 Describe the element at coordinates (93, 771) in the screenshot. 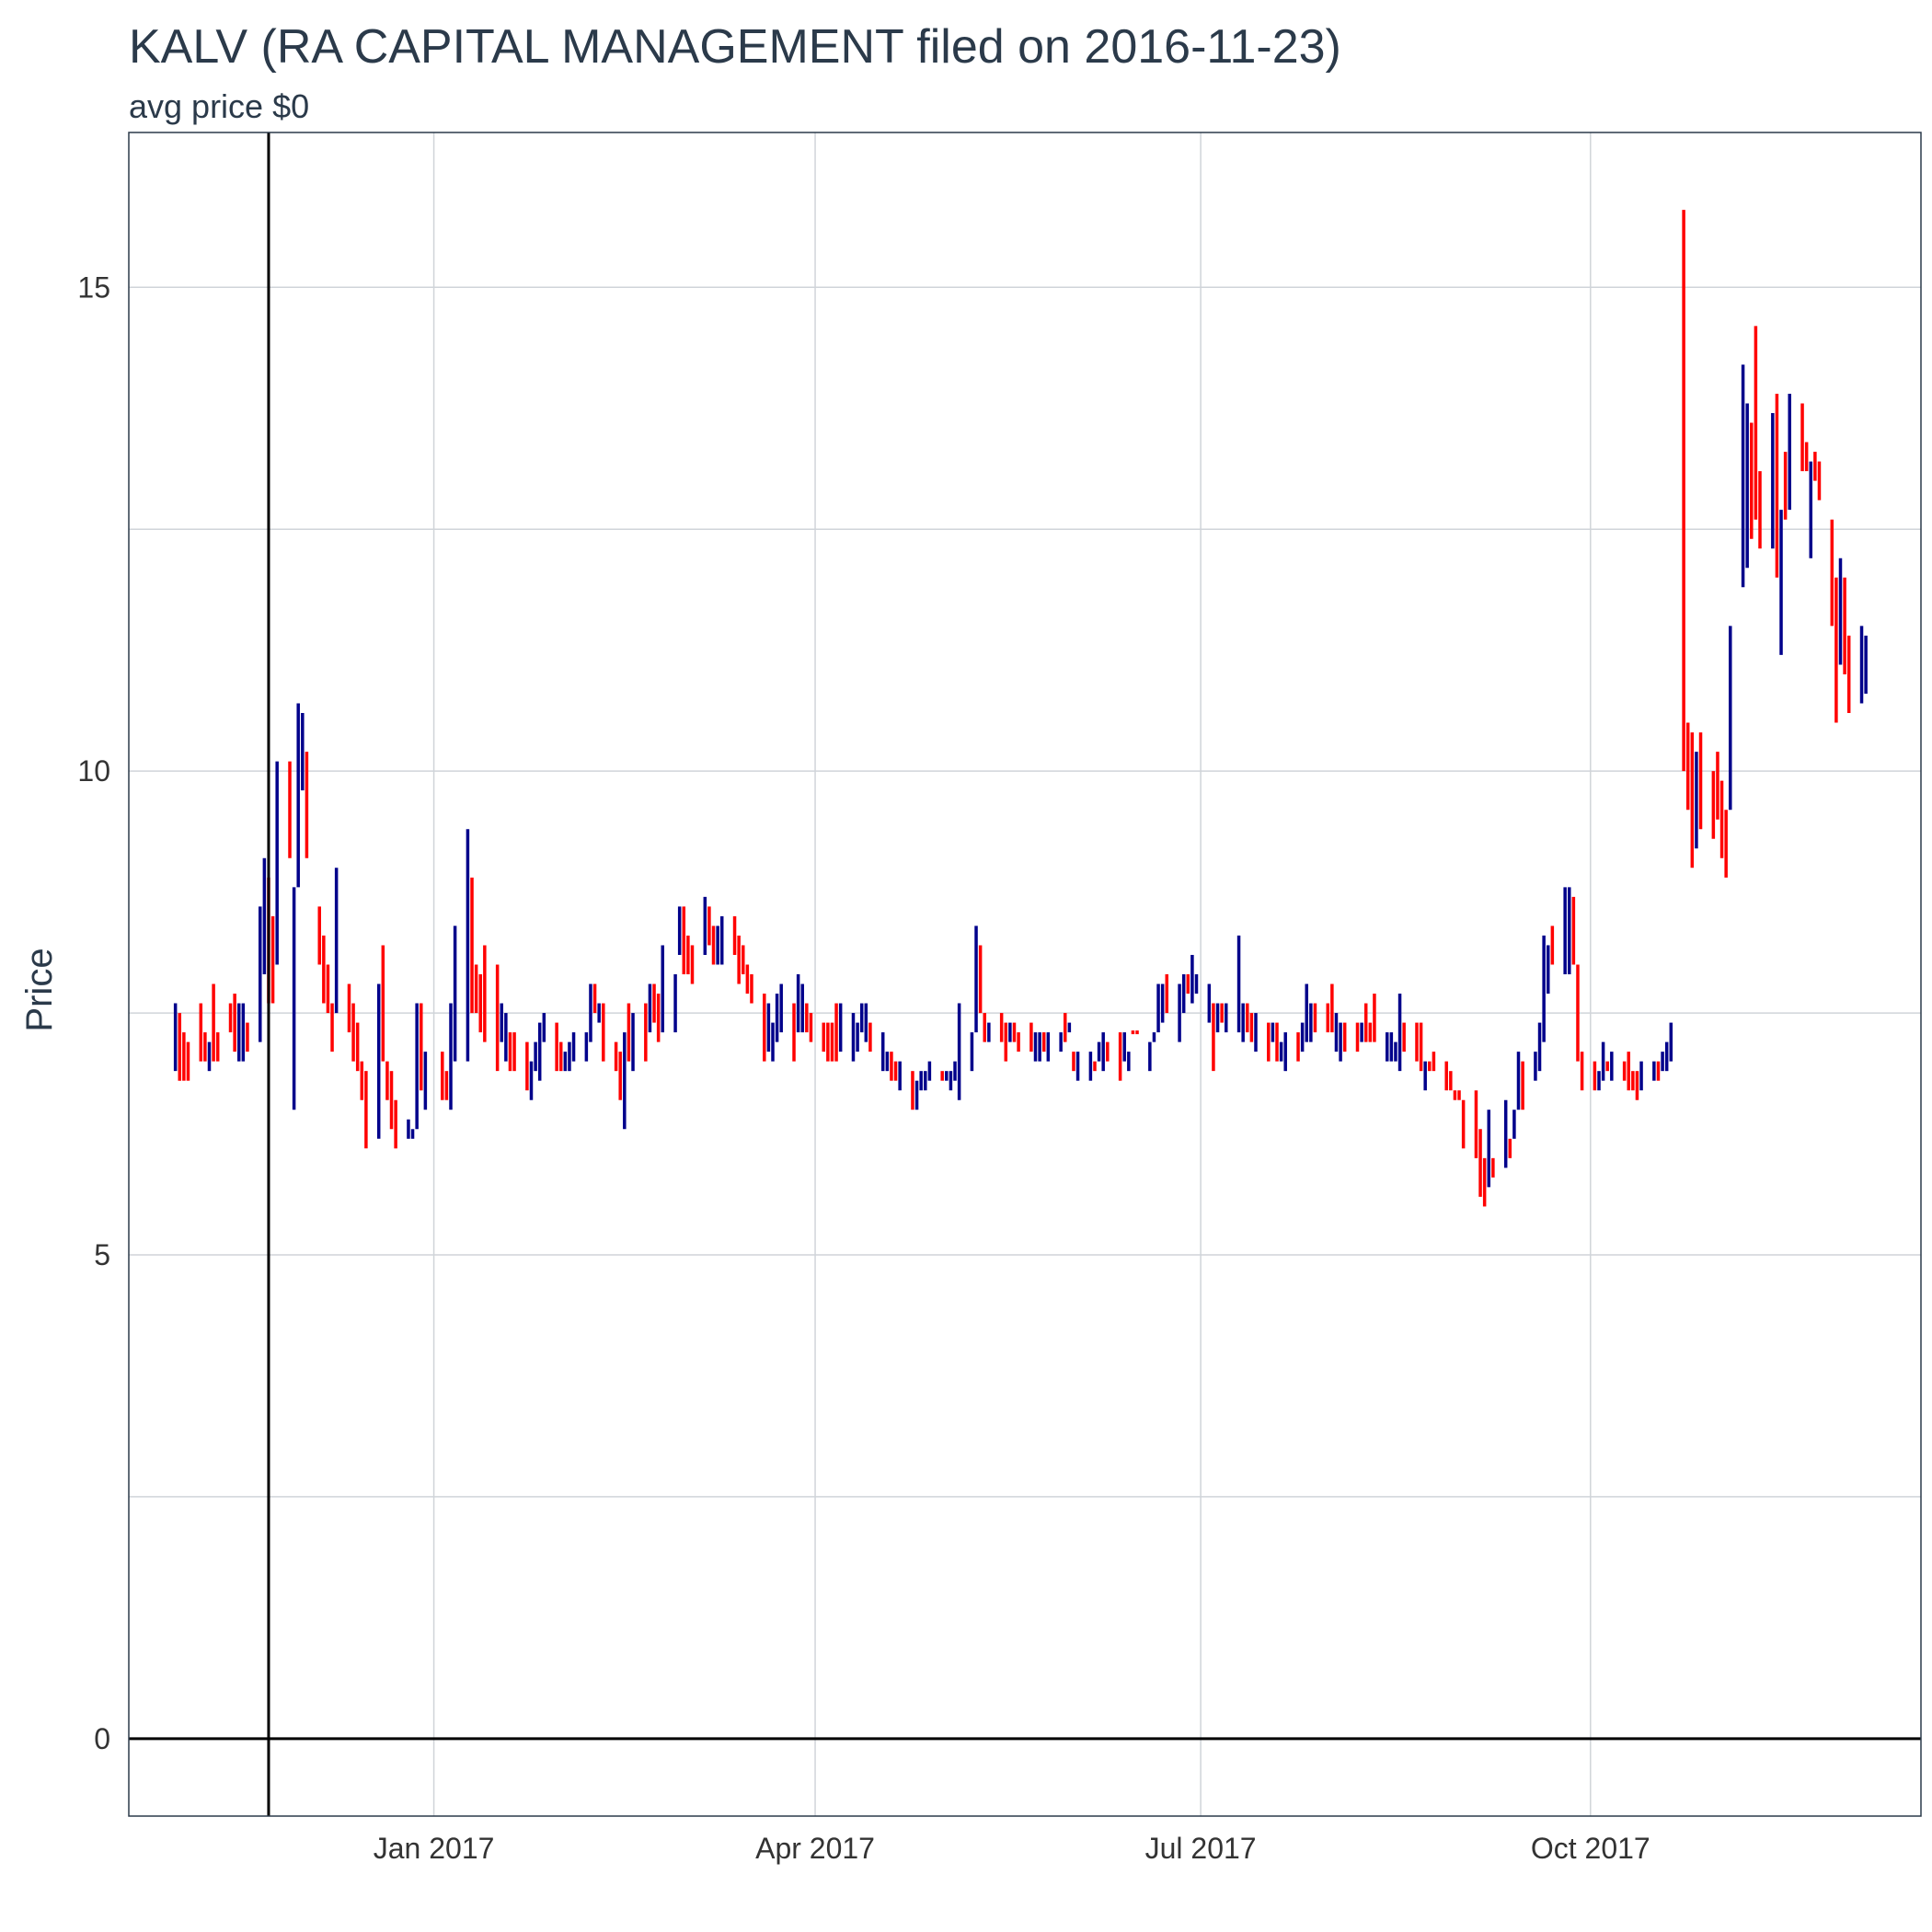

I see `y-tick-label: 10` at that location.